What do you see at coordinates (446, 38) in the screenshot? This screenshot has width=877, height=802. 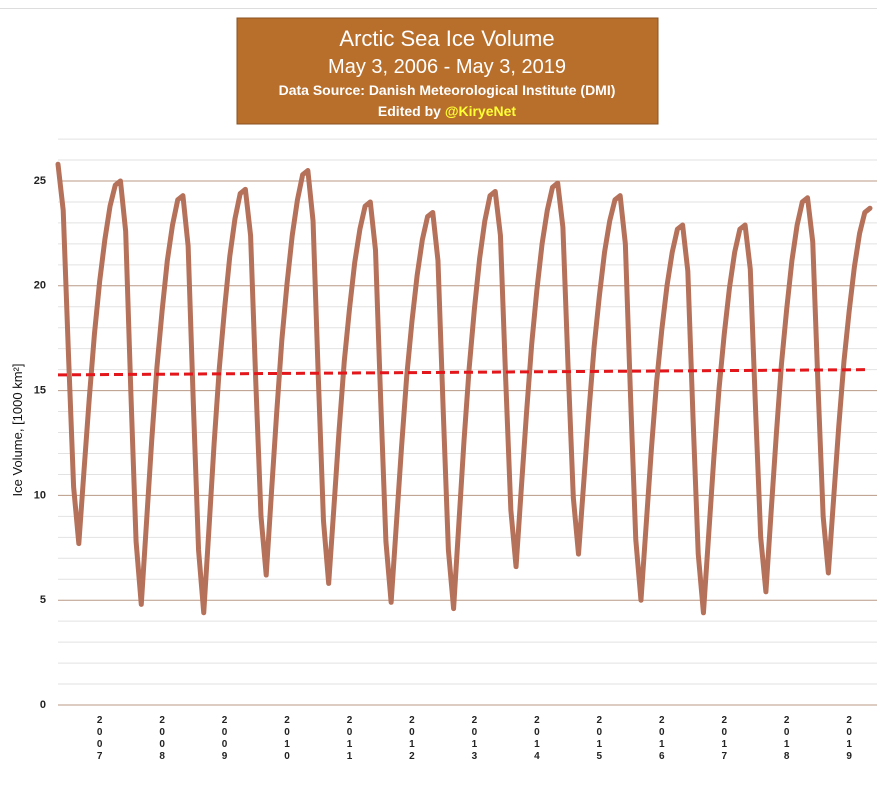 I see `chart-title: Arctic Sea Ice Volume` at bounding box center [446, 38].